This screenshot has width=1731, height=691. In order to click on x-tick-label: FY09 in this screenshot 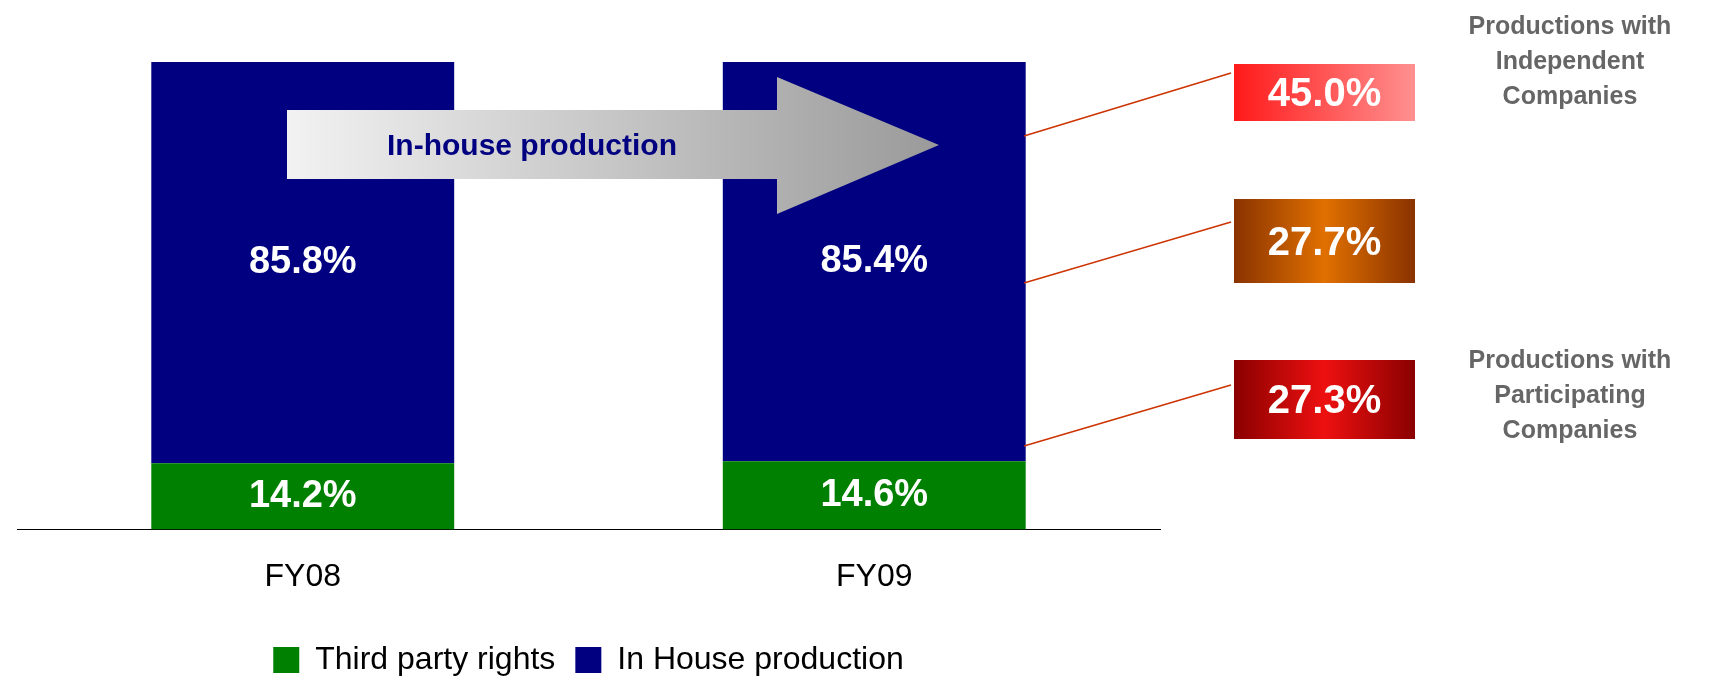, I will do `click(874, 574)`.